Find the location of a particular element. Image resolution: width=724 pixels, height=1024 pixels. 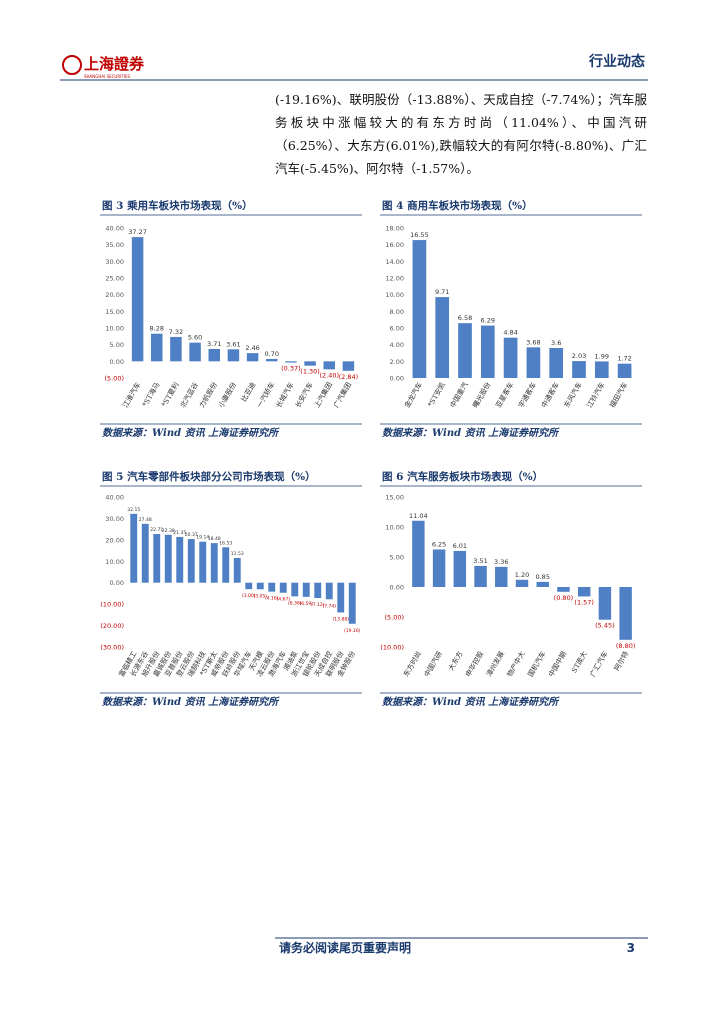

y-tick-label: 6.00 is located at coordinates (397, 329).